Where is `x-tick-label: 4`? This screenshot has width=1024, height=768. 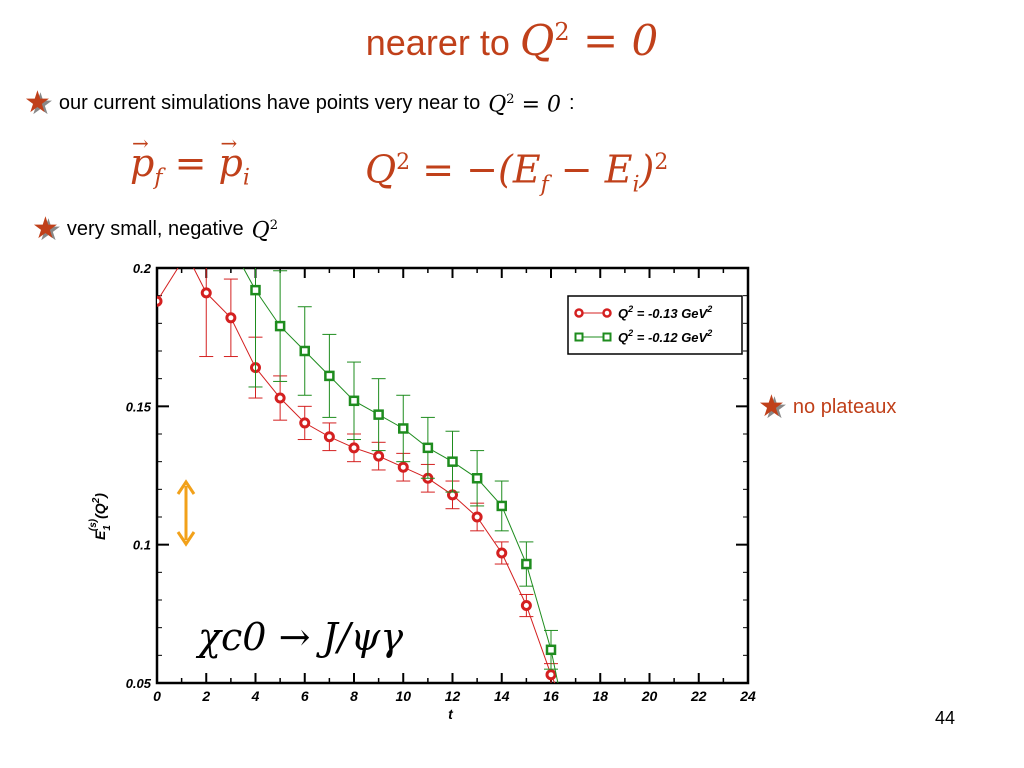 x-tick-label: 4 is located at coordinates (255, 696).